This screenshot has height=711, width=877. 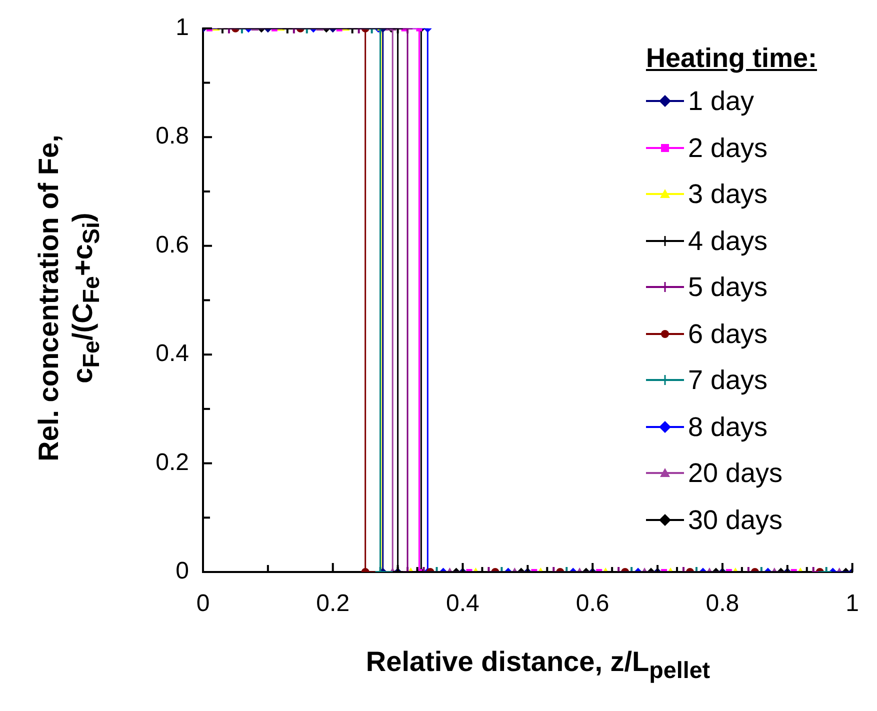 I want to click on legend-label: 8 days, so click(x=728, y=427).